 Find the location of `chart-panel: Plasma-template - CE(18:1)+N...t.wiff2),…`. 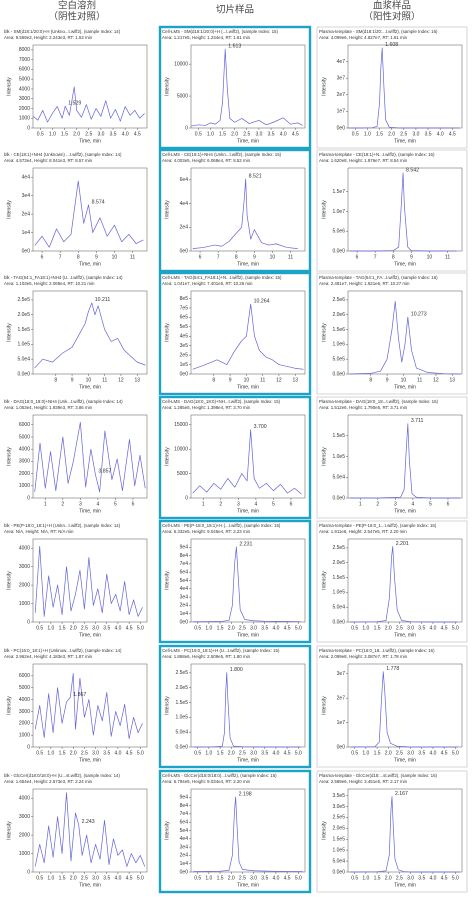

chart-panel: Plasma-template - CE(18:1)+N...t.wiff2),… is located at coordinates (392, 210).